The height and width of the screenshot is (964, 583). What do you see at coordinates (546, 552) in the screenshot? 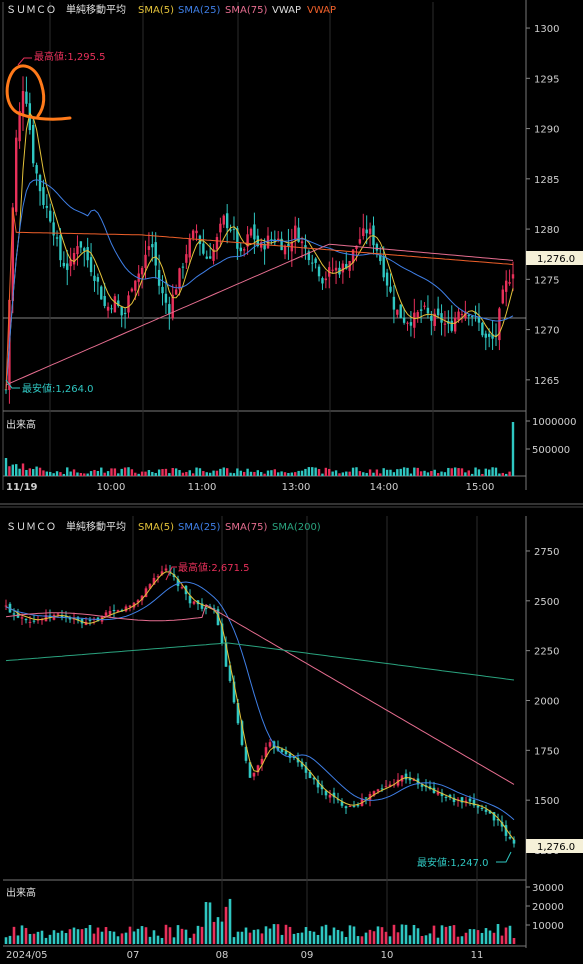
I see `y-tick-label: 2750` at bounding box center [546, 552].